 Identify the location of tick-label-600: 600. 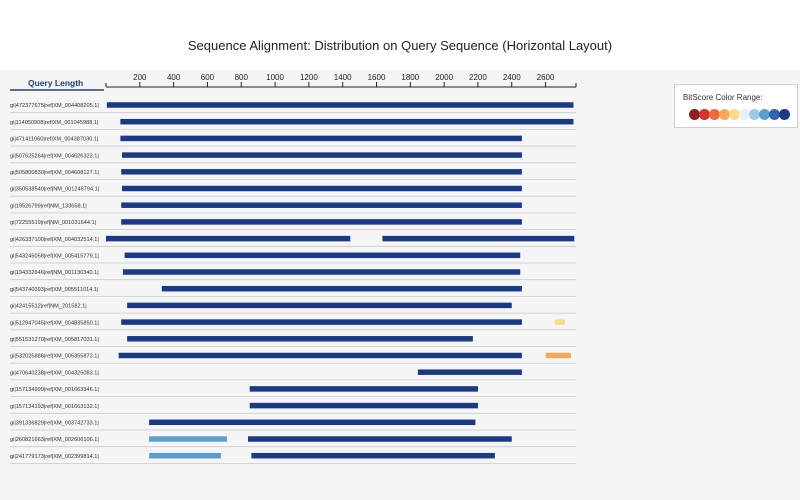
(208, 77).